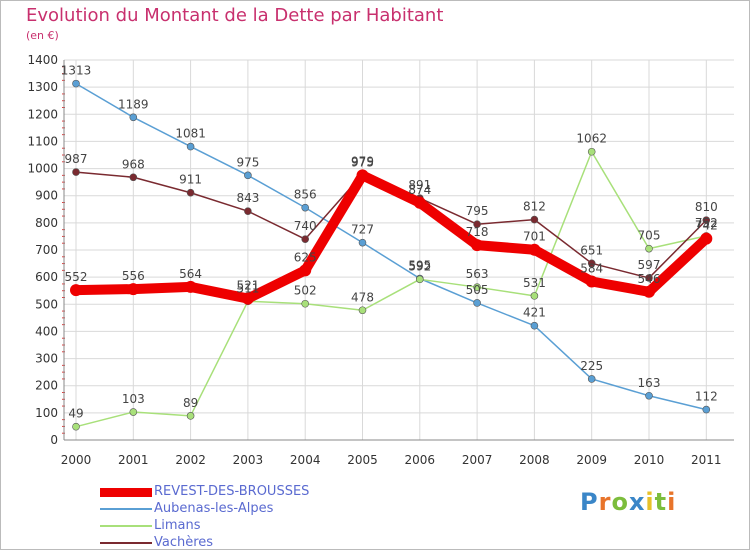 The height and width of the screenshot is (552, 750). What do you see at coordinates (589, 502) in the screenshot?
I see `logo-letter: P` at bounding box center [589, 502].